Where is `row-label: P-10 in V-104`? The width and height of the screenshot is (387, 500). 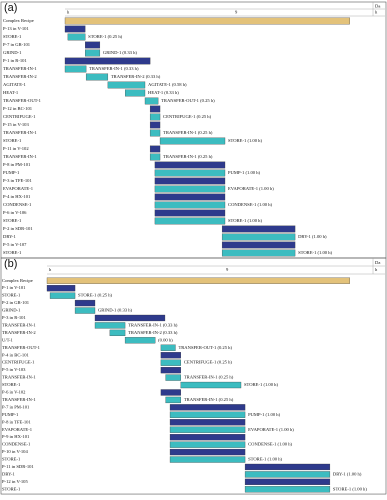 row-label: P-10 in V-104 is located at coordinates (15, 451).